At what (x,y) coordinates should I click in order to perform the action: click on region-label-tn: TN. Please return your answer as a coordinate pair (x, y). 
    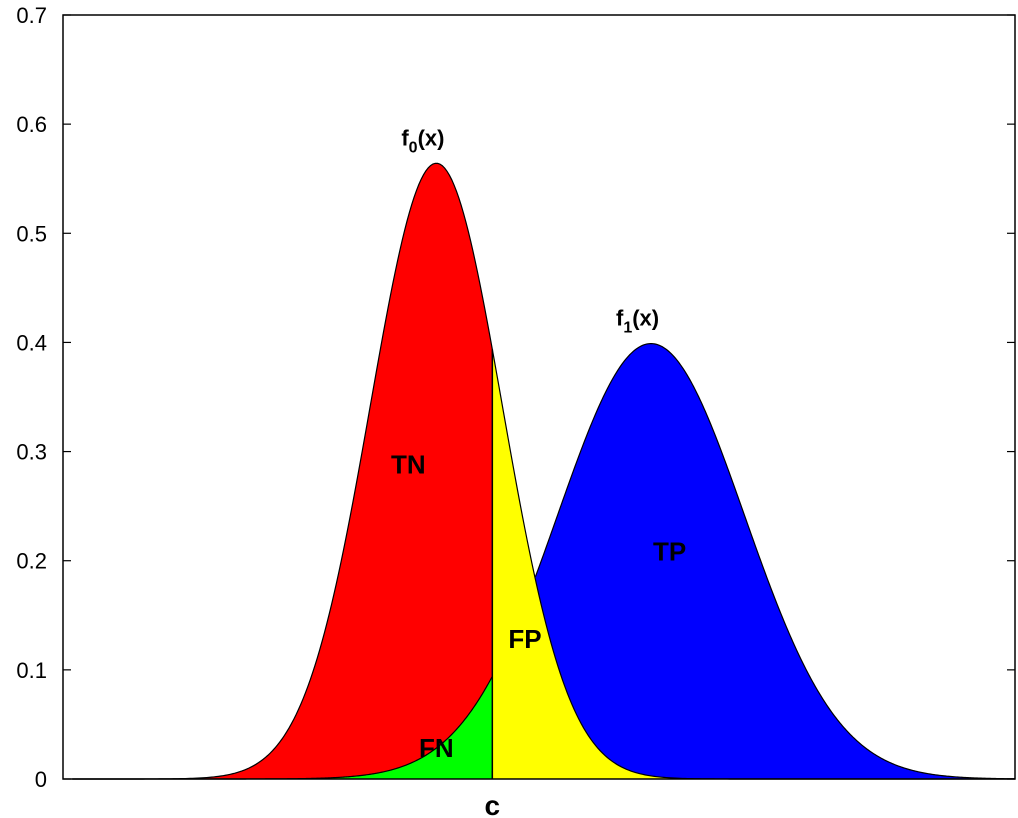
    Looking at the image, I should click on (408, 464).